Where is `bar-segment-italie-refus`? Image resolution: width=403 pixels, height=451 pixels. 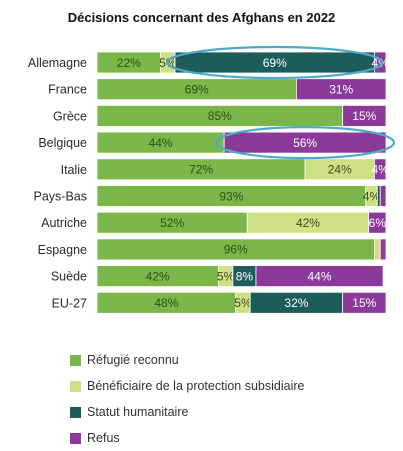
bar-segment-italie-refus is located at coordinates (380, 169).